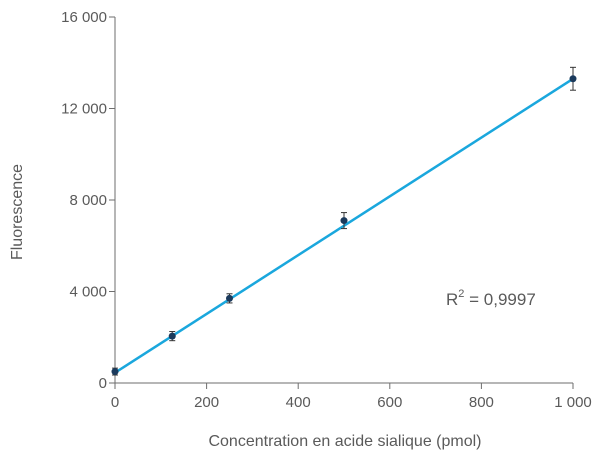 Image resolution: width=597 pixels, height=452 pixels. What do you see at coordinates (452, 299) in the screenshot?
I see `r-squared-base: R` at bounding box center [452, 299].